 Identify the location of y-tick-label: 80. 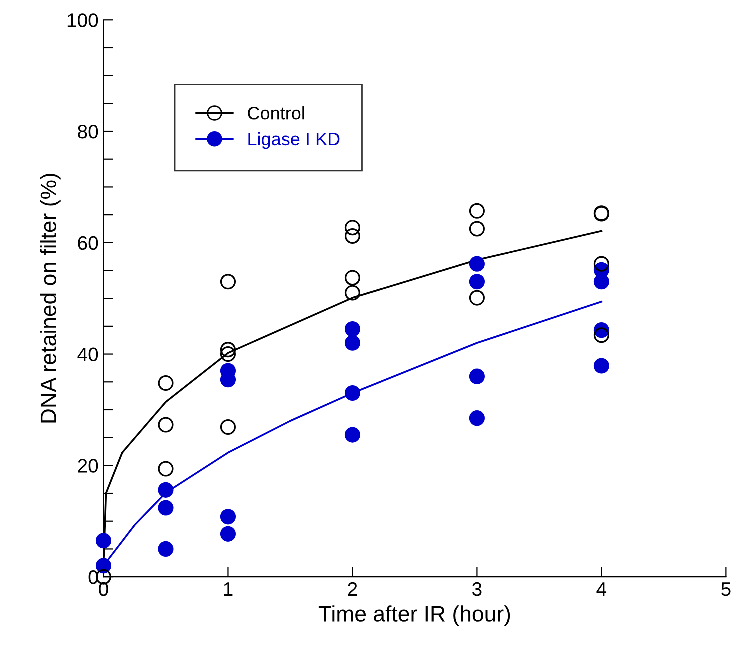
(88, 131).